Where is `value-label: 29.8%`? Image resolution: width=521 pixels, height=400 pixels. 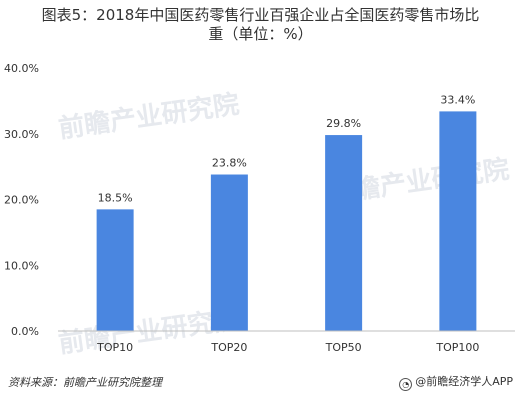 value-label: 29.8% is located at coordinates (343, 123).